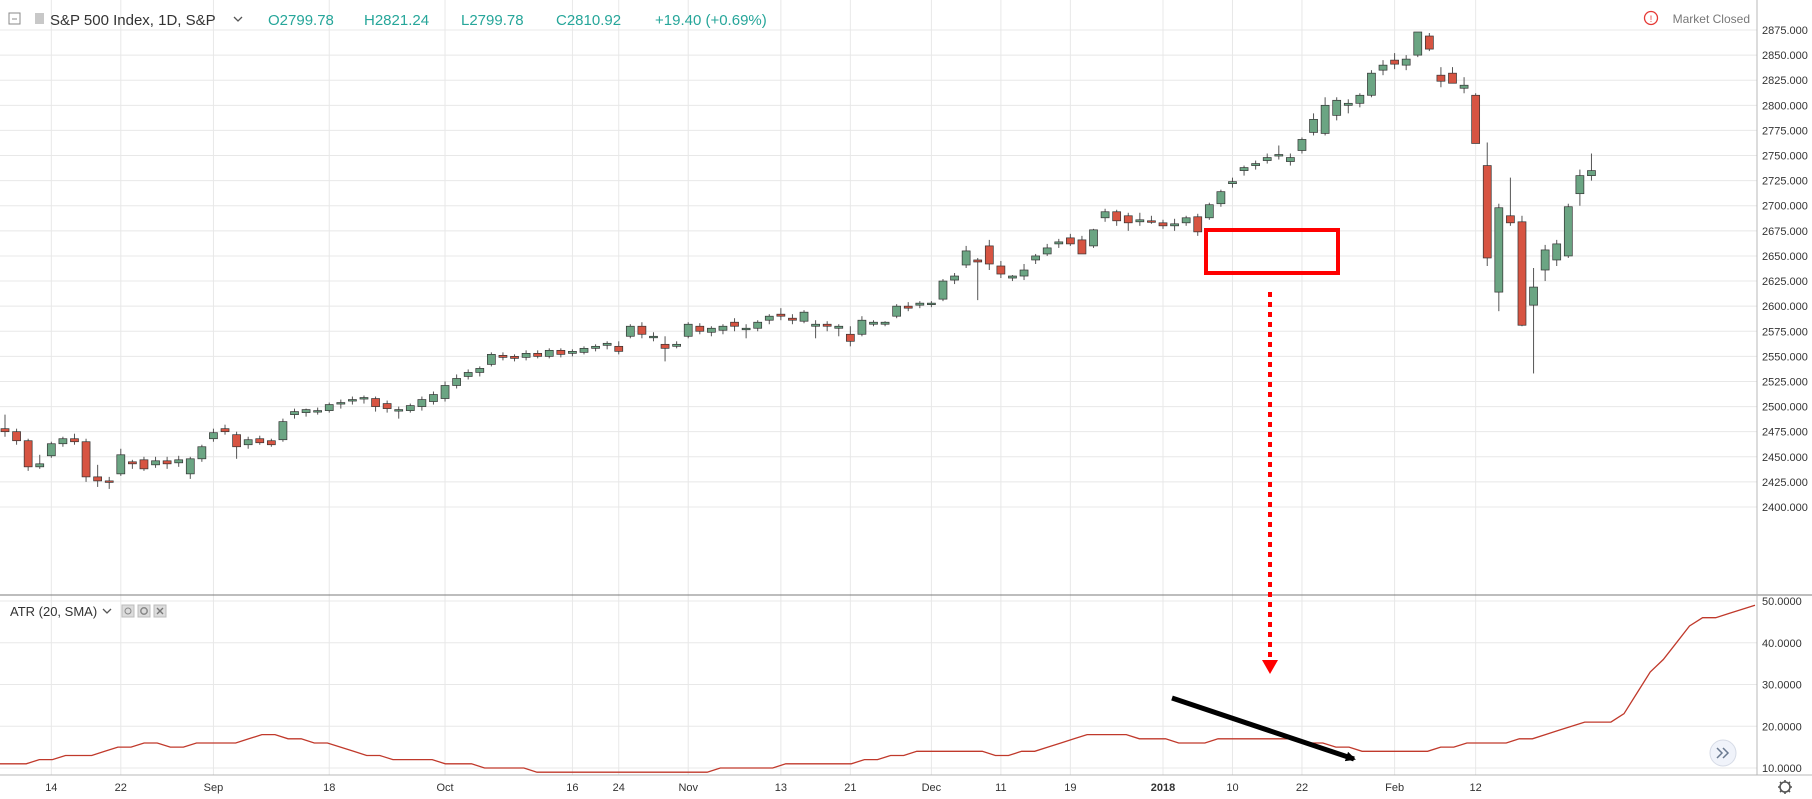 The width and height of the screenshot is (1812, 799). Describe the element at coordinates (444, 788) in the screenshot. I see `time-tick-label: Oct` at that location.